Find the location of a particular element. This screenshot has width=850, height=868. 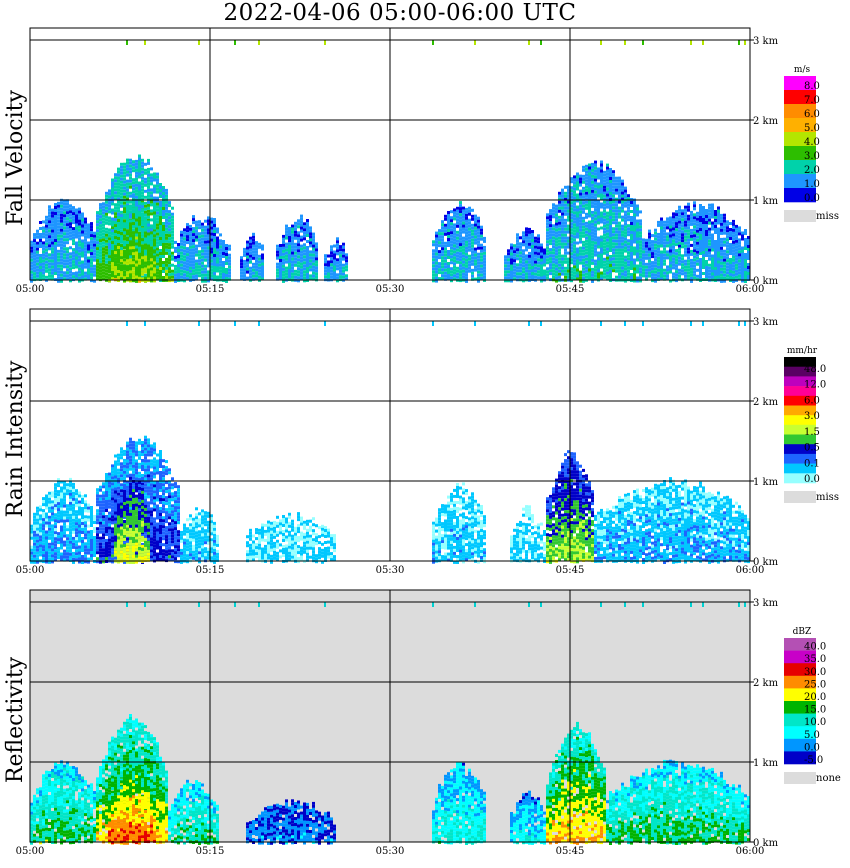

x-tick-label: 05:45 is located at coordinates (570, 289).